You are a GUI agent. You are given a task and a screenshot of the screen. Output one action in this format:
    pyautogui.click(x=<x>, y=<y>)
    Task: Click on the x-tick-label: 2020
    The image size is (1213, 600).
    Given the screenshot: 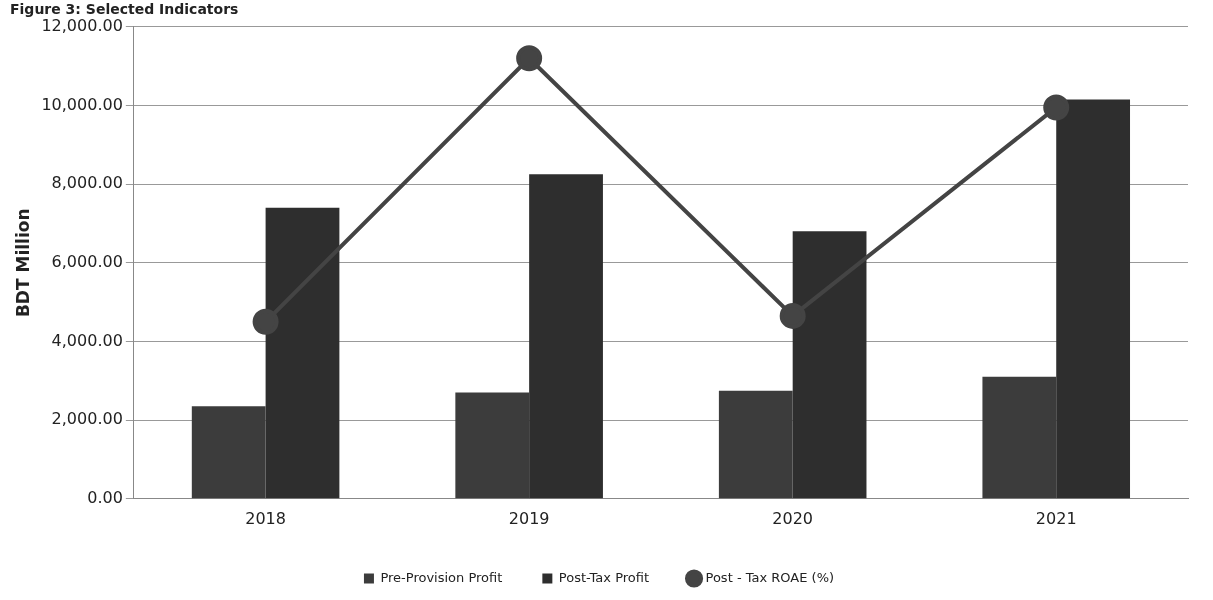 What is the action you would take?
    pyautogui.click(x=793, y=518)
    